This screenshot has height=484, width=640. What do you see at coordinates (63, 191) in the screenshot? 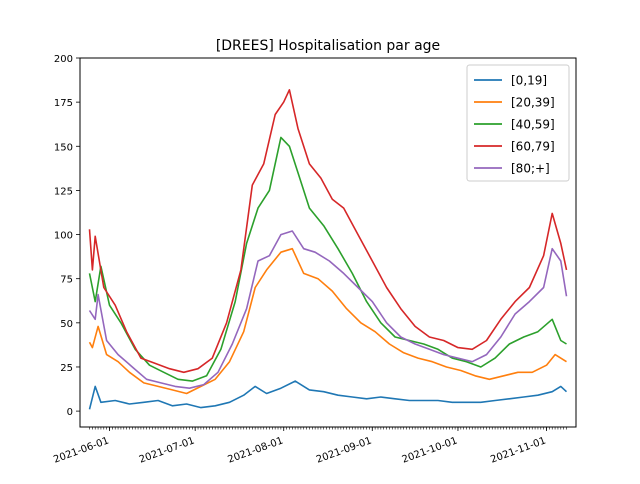
I see `y-tick-label: 125` at bounding box center [63, 191].